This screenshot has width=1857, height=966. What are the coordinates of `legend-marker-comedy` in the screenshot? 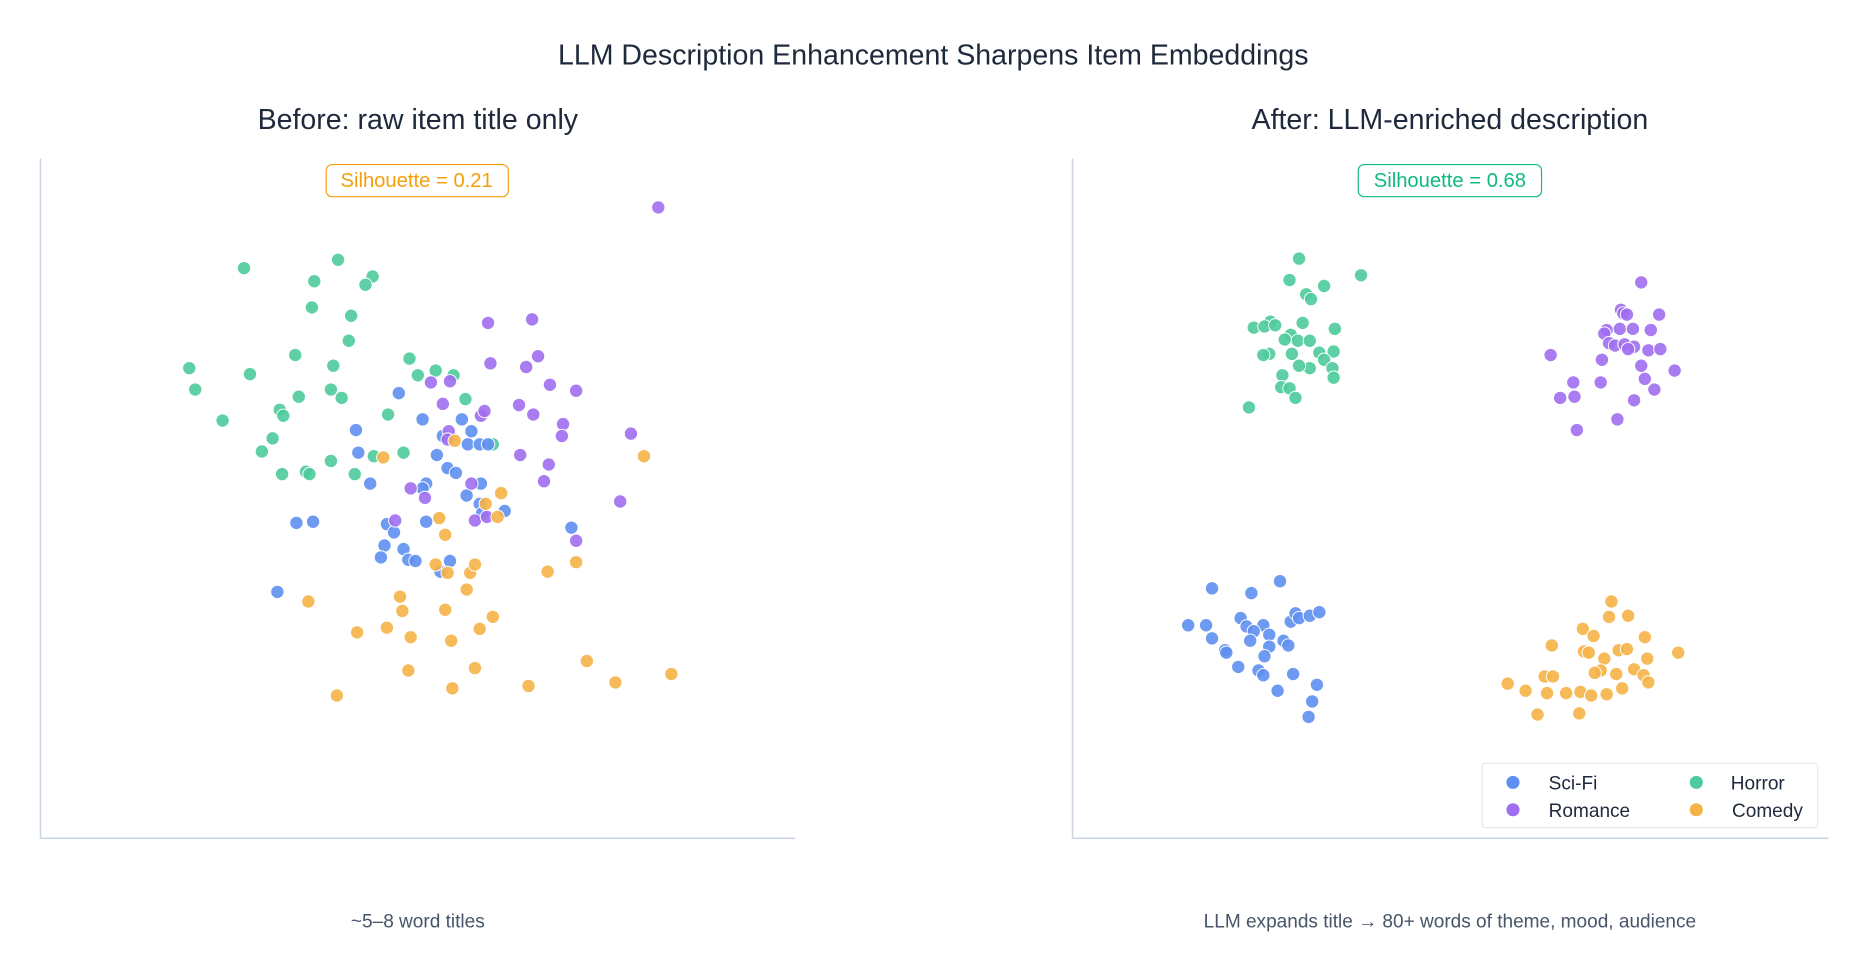 It's located at (1696, 810).